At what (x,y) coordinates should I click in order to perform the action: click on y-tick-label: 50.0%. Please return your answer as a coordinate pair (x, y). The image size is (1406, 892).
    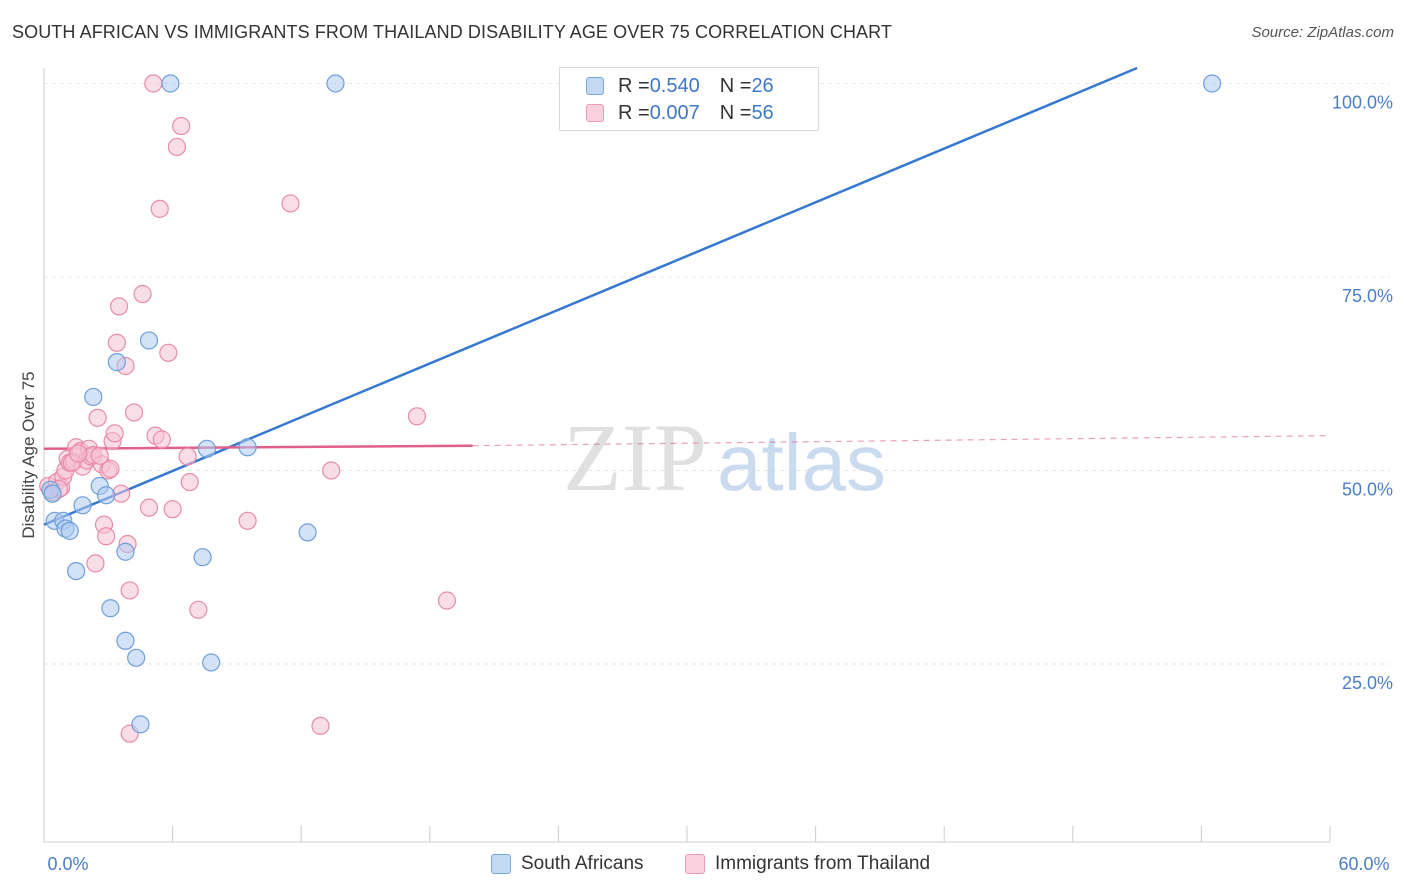
    Looking at the image, I should click on (1367, 489).